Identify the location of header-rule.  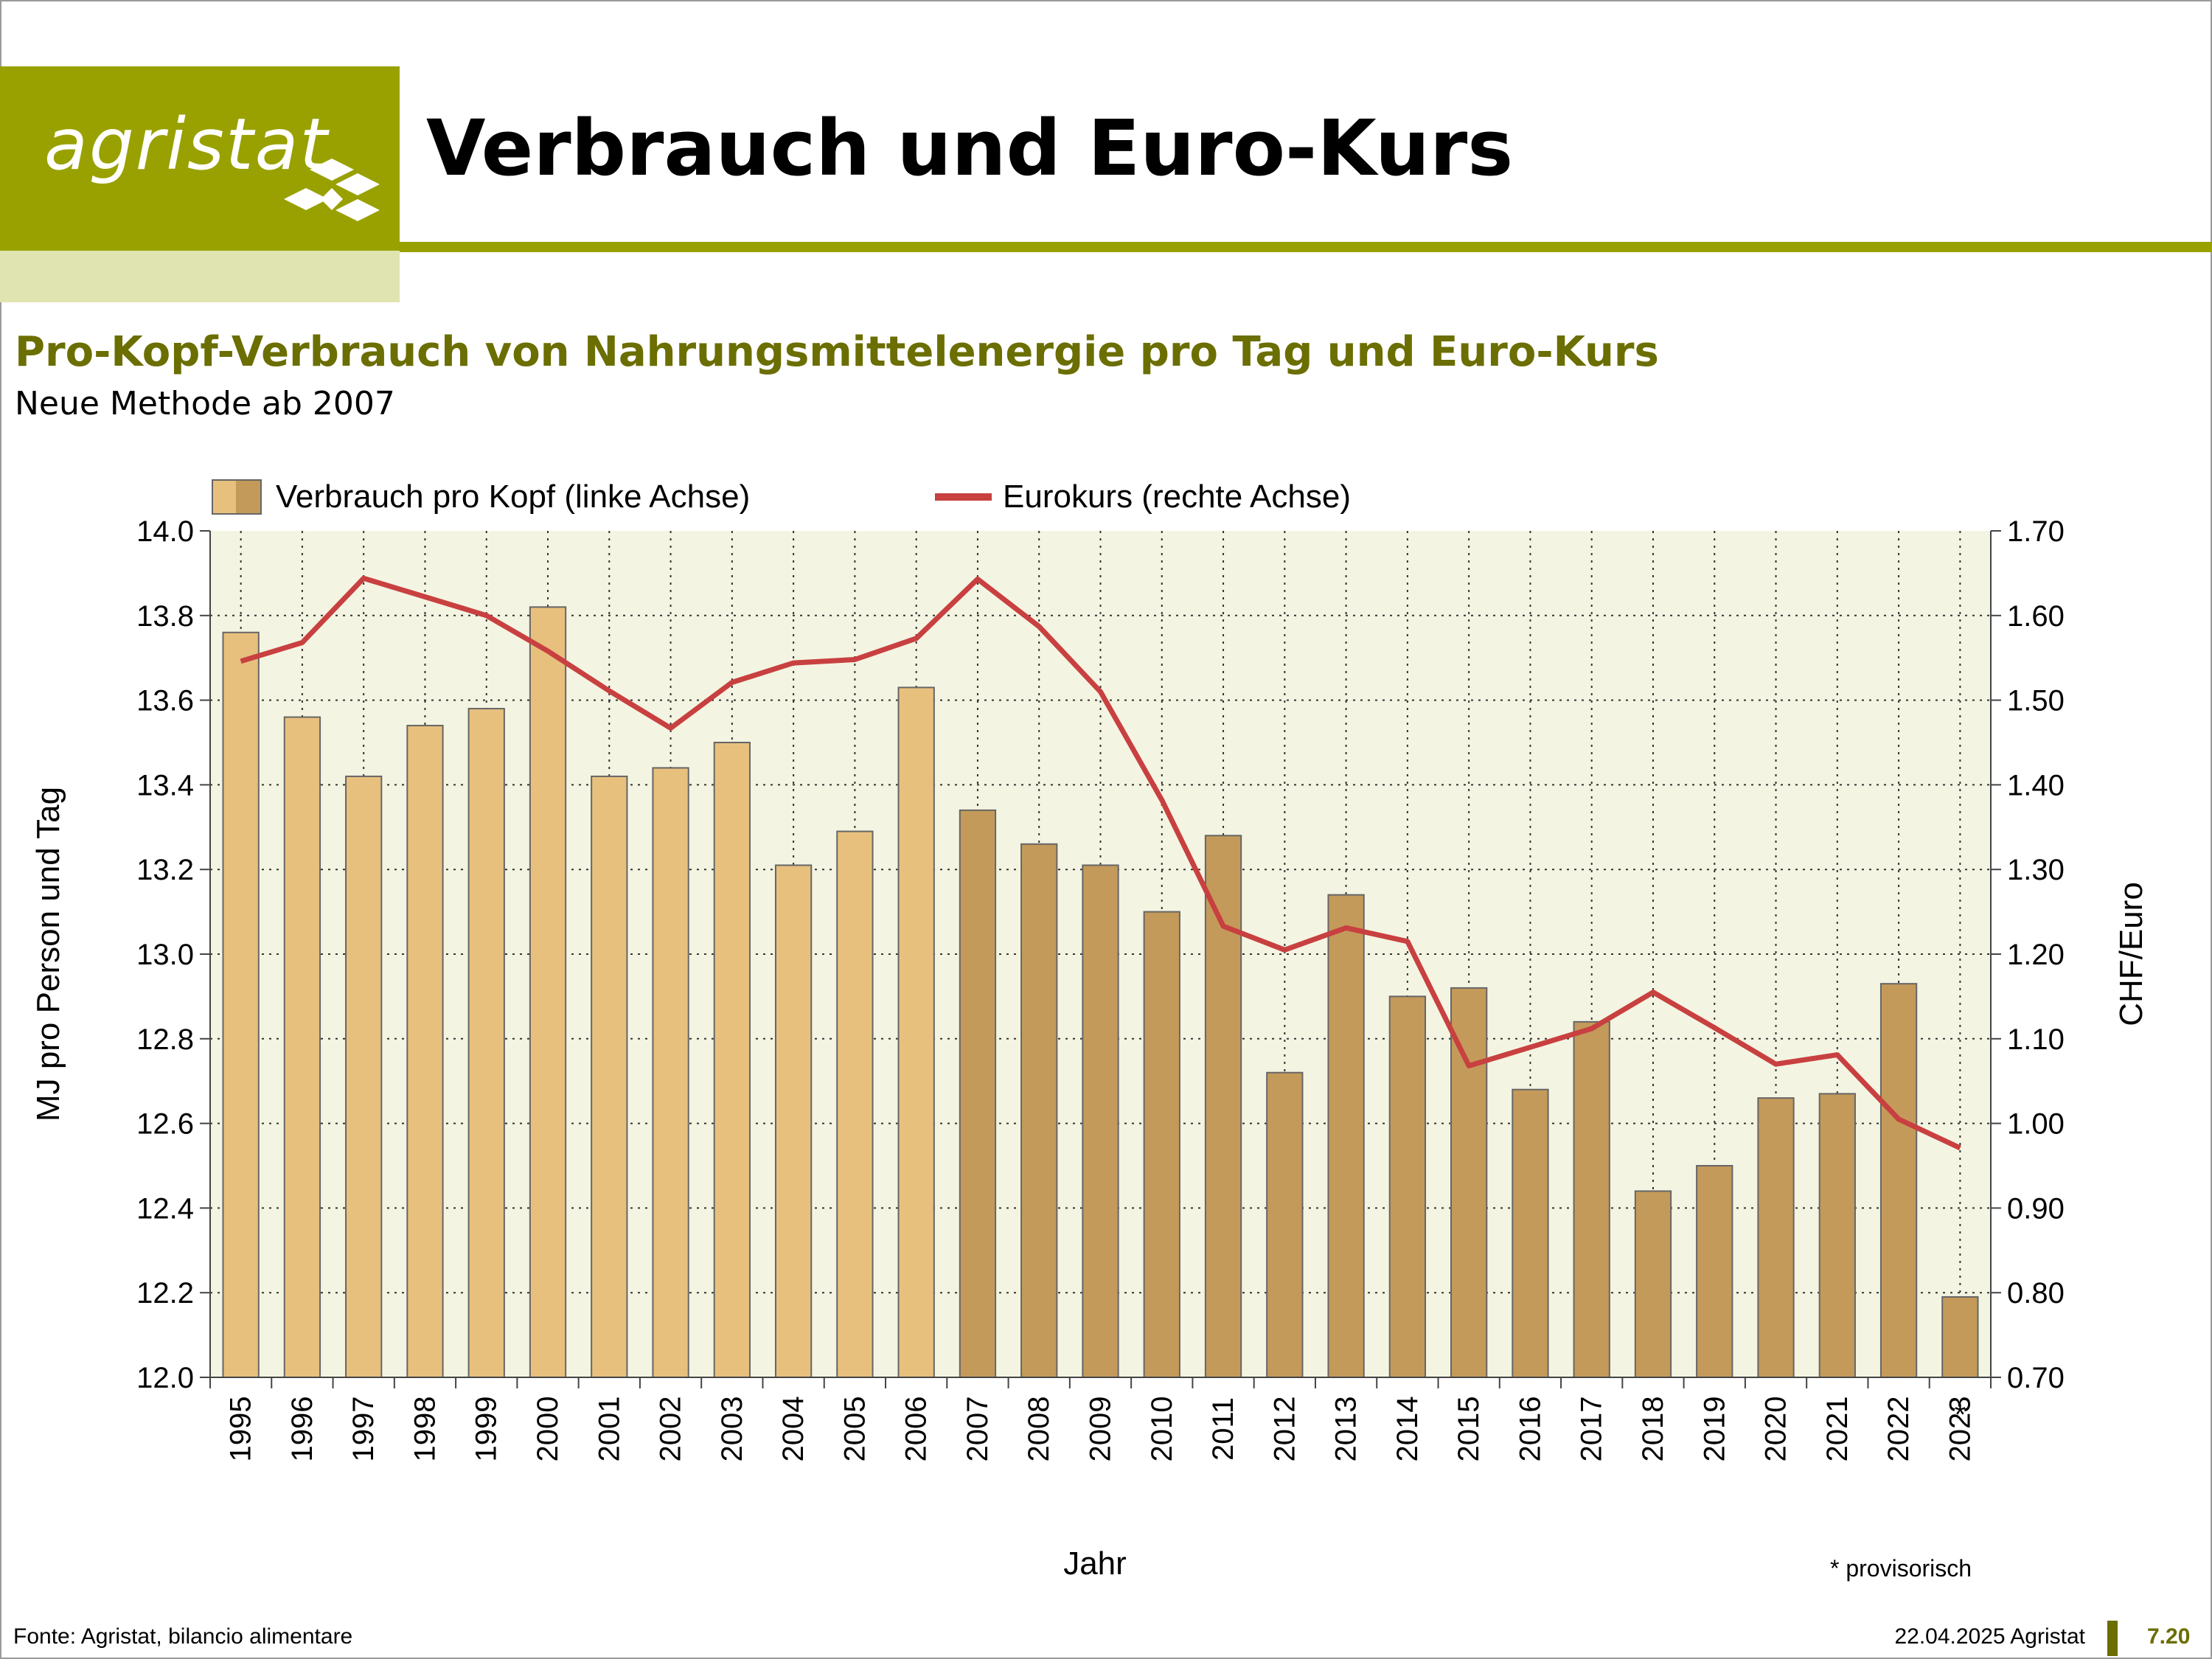
(1306, 247).